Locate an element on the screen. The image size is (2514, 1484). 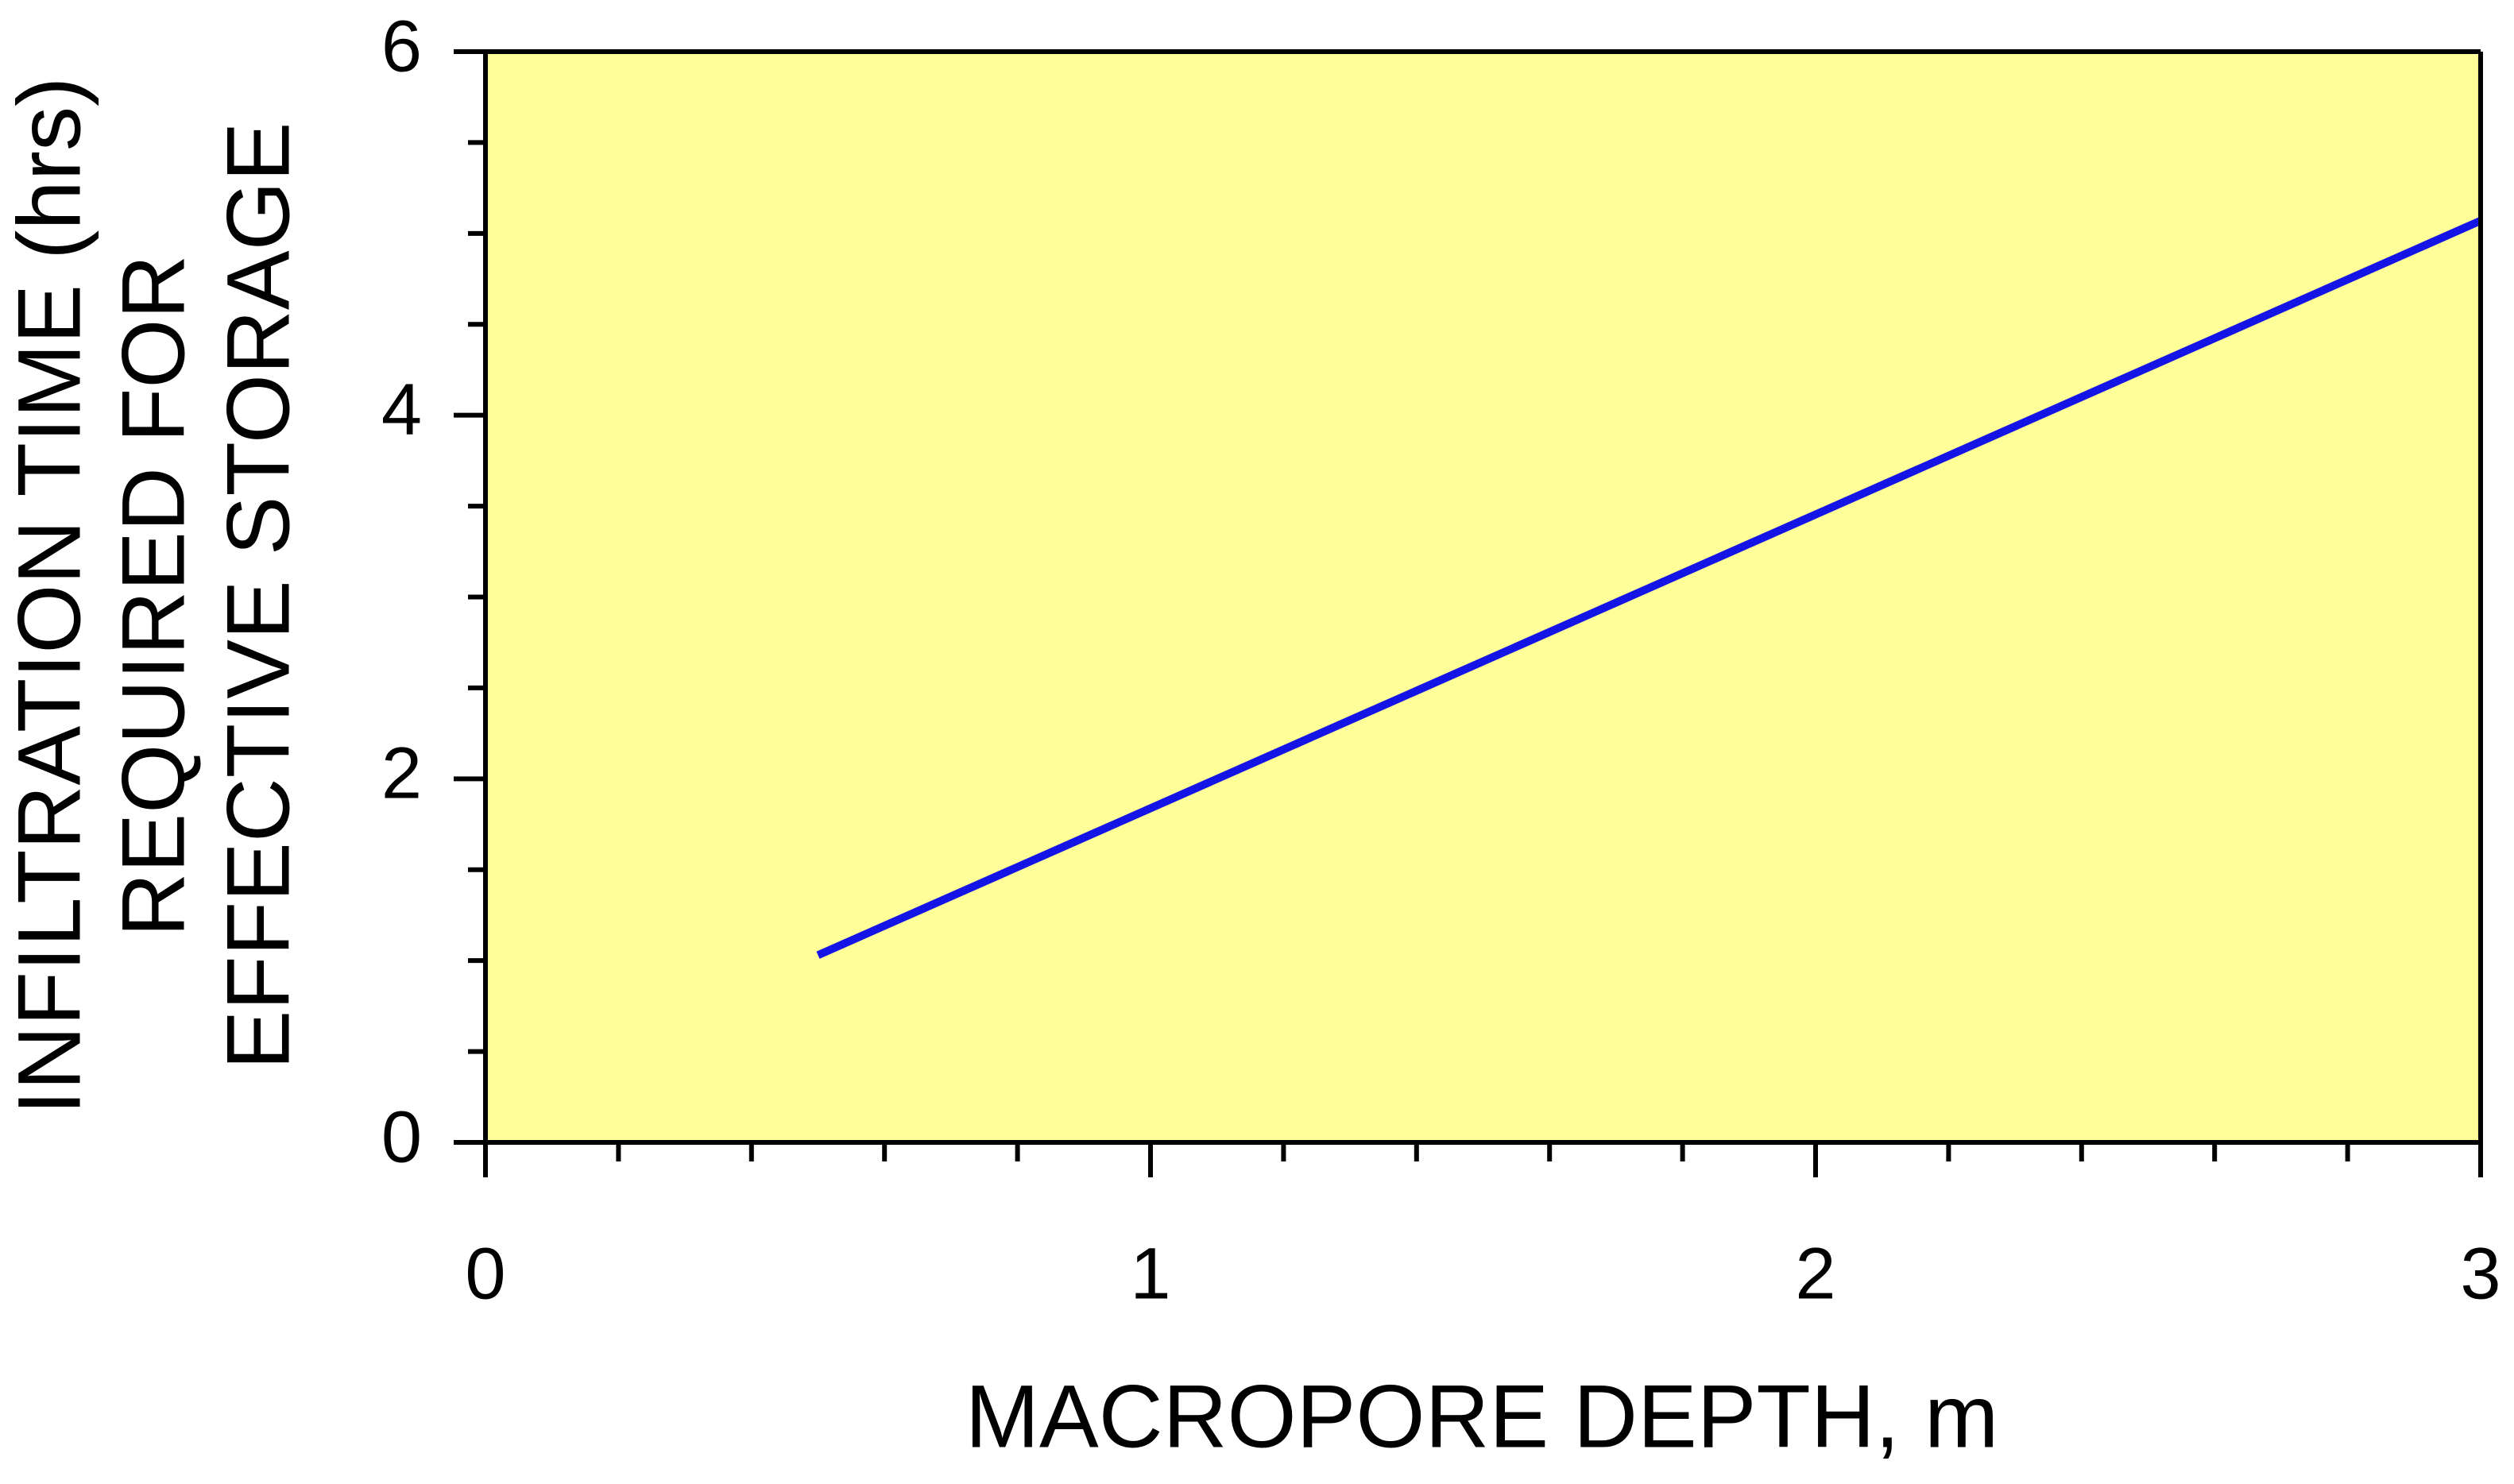
y-tick-label: 4 is located at coordinates (401, 409).